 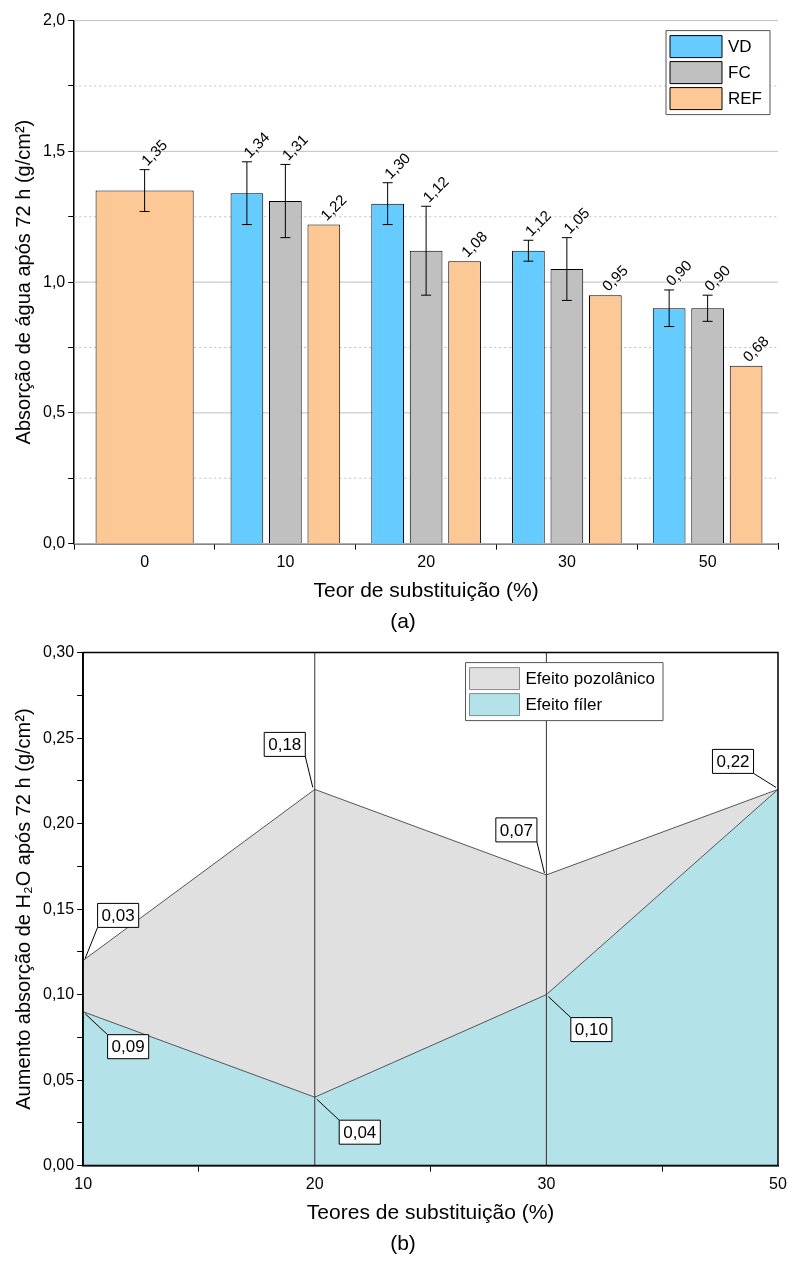 What do you see at coordinates (54, 543) in the screenshot?
I see `y-tick-label: 0,0` at bounding box center [54, 543].